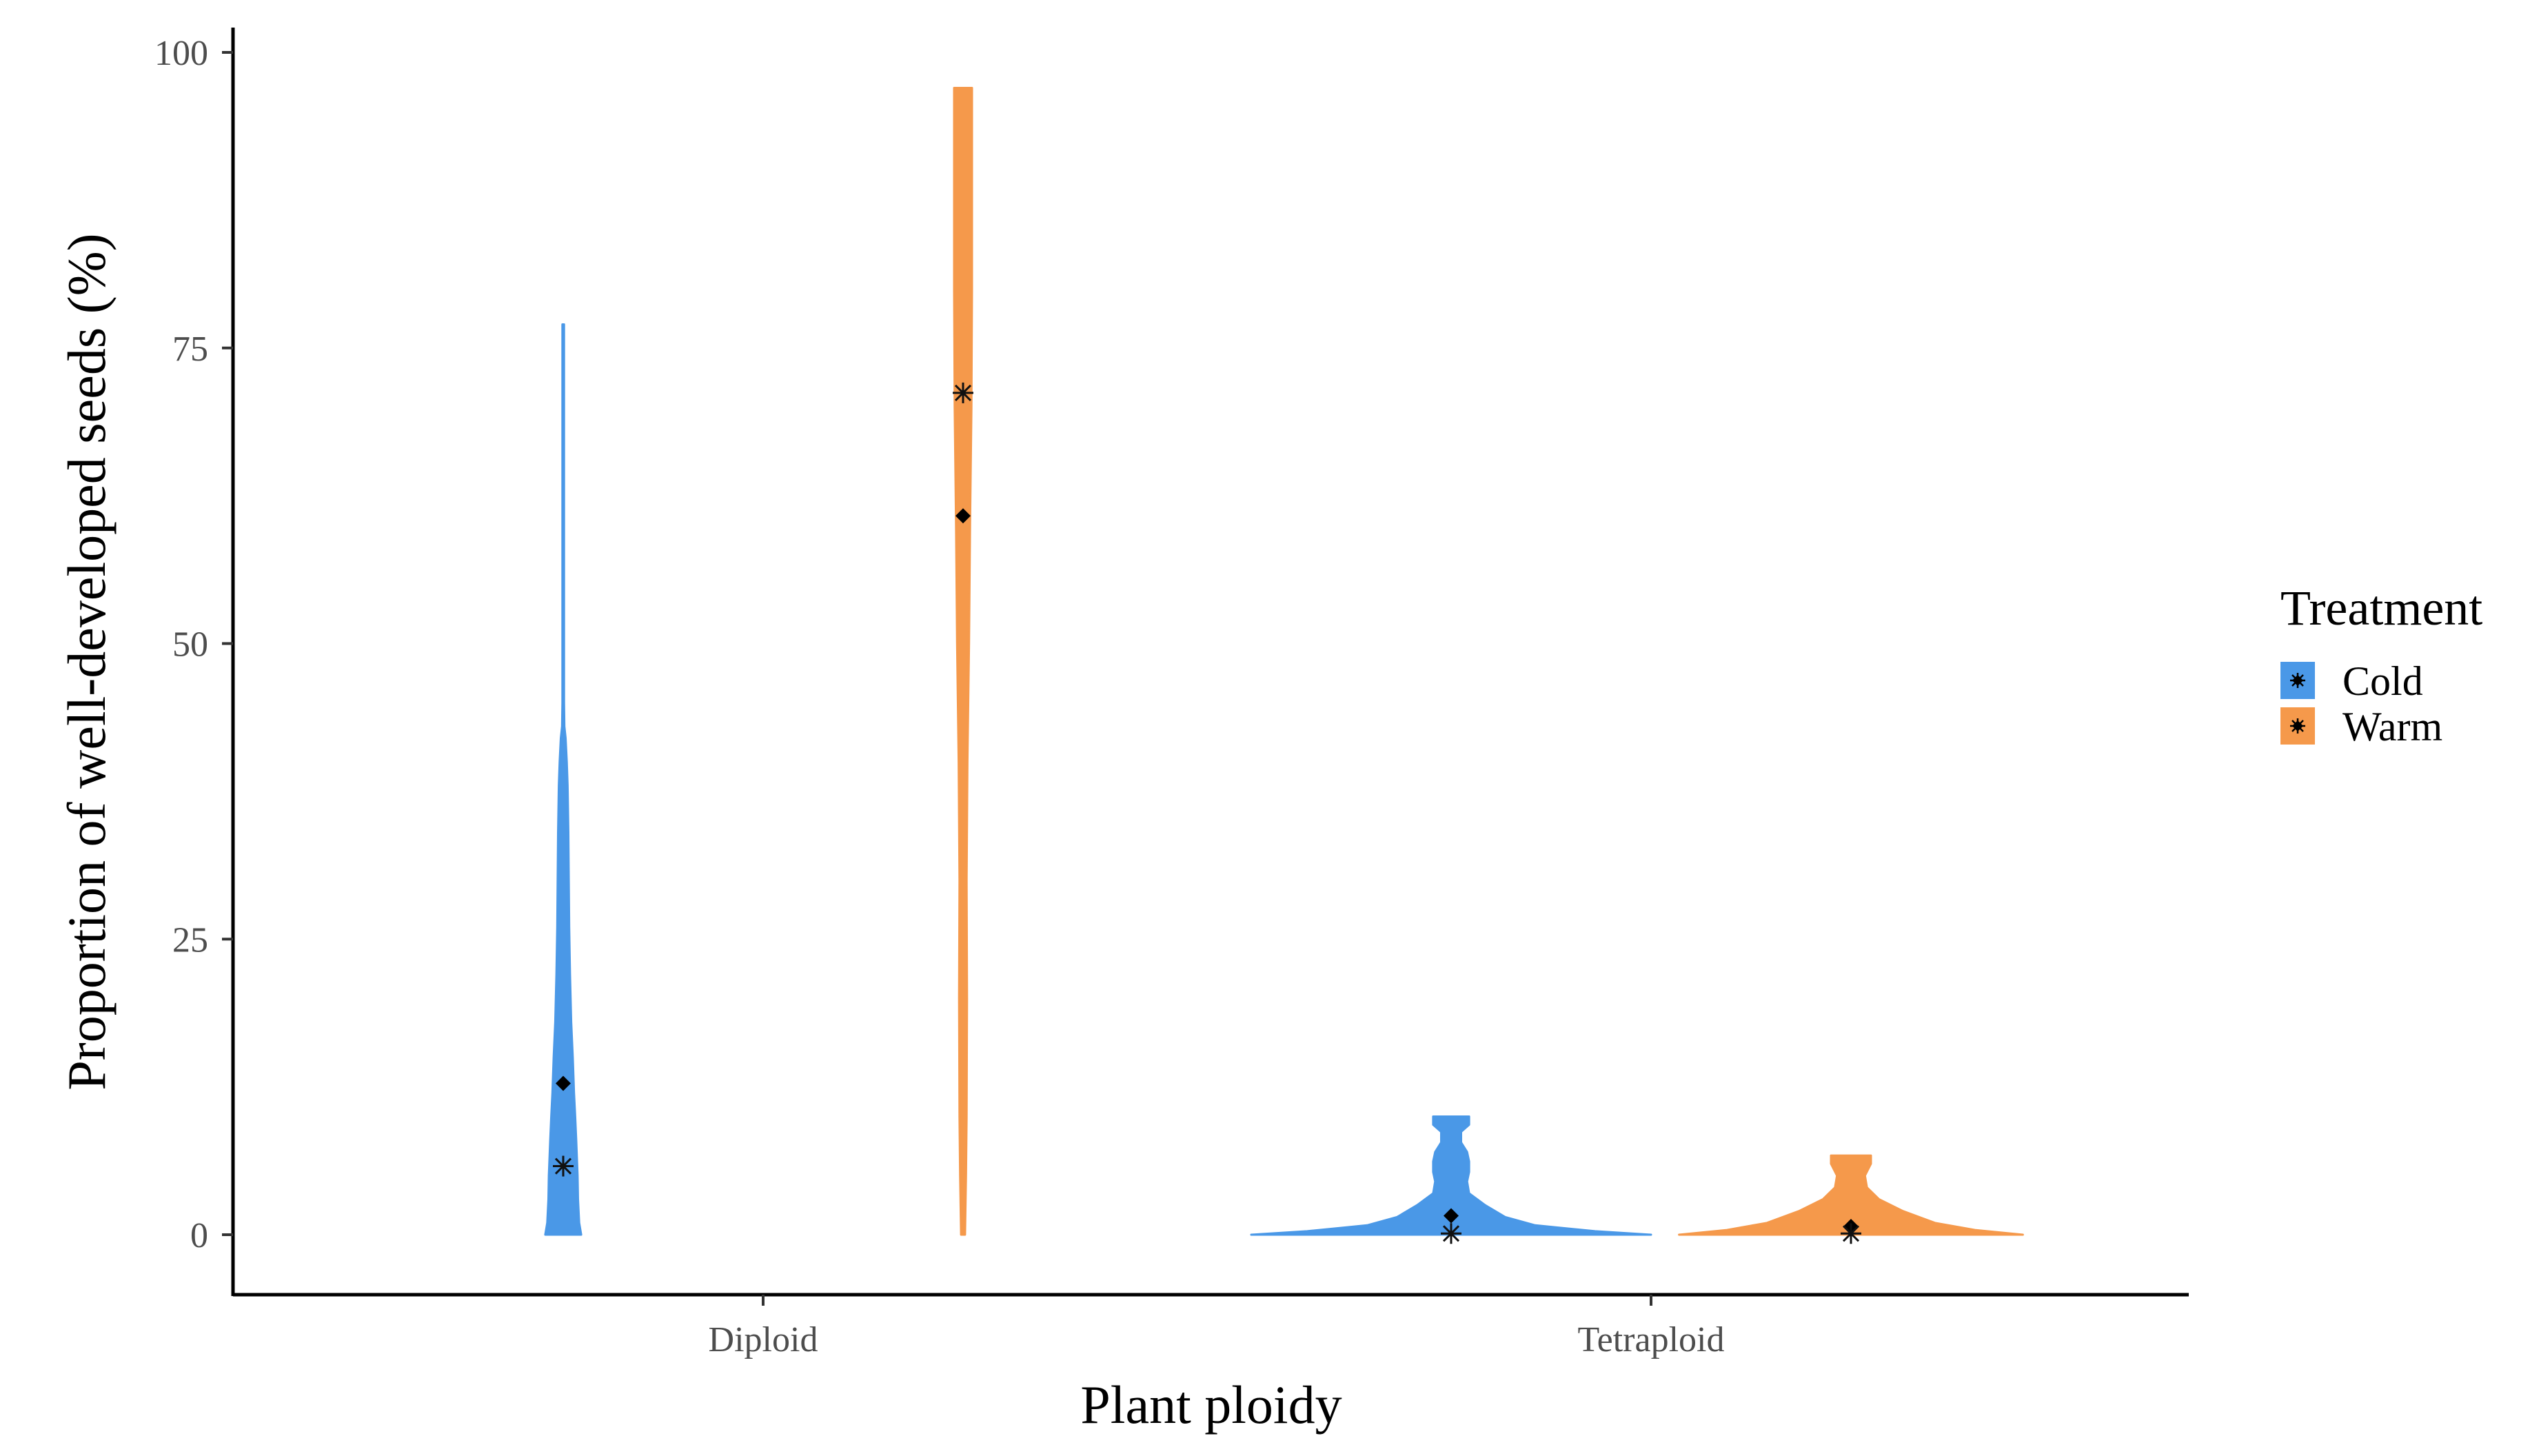 This screenshot has width=2530, height=1456. Describe the element at coordinates (1217, 1327) in the screenshot. I see `x-axis-ticks: Diploid Tetraploid` at that location.